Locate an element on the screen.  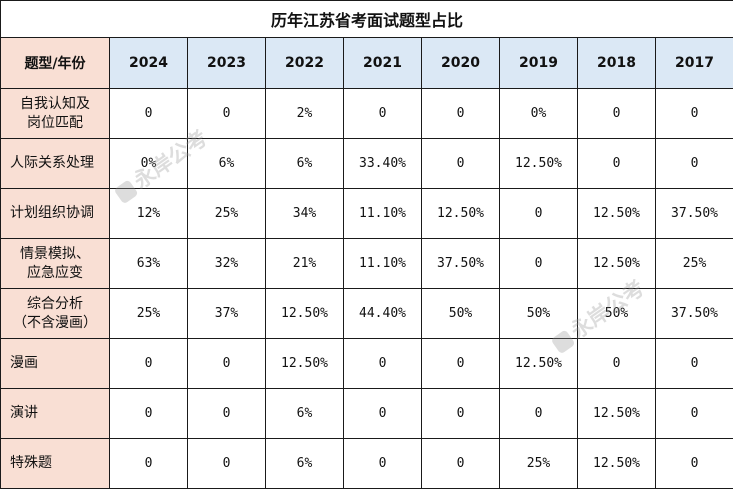
table-cell: 2% is located at coordinates (304, 113).